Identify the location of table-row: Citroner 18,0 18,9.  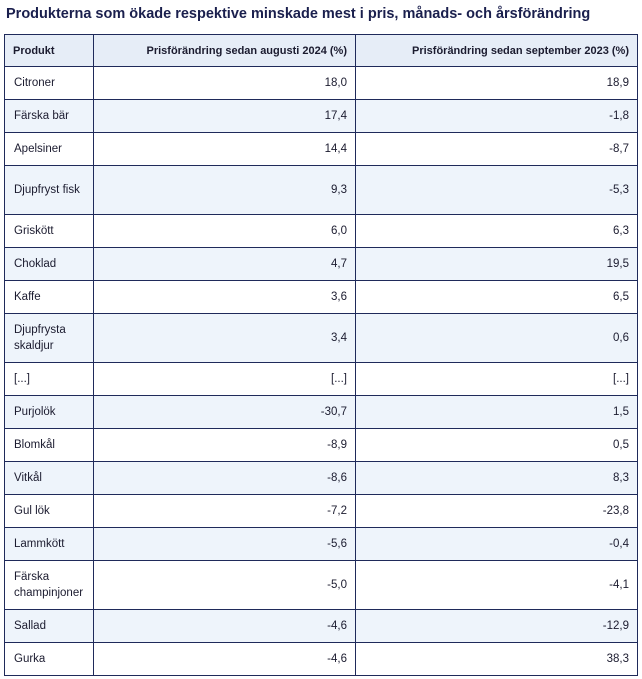
(321, 83).